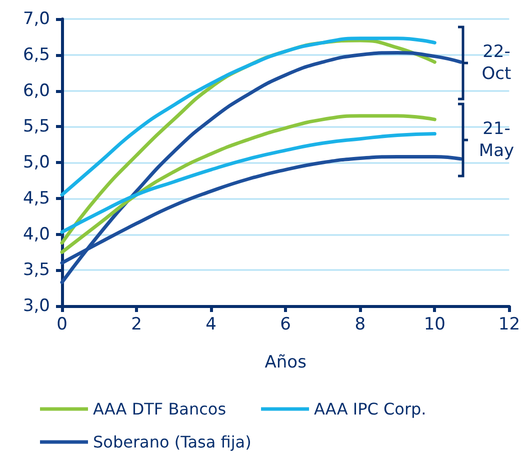  Describe the element at coordinates (435, 324) in the screenshot. I see `x-tick-label: 10` at that location.